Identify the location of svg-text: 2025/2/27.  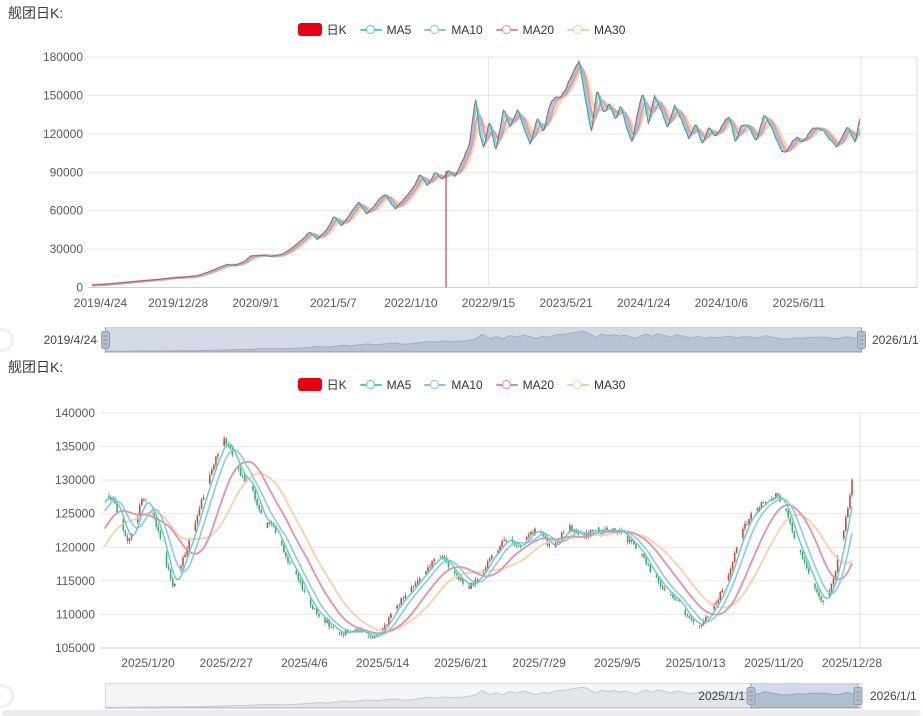
(227, 663).